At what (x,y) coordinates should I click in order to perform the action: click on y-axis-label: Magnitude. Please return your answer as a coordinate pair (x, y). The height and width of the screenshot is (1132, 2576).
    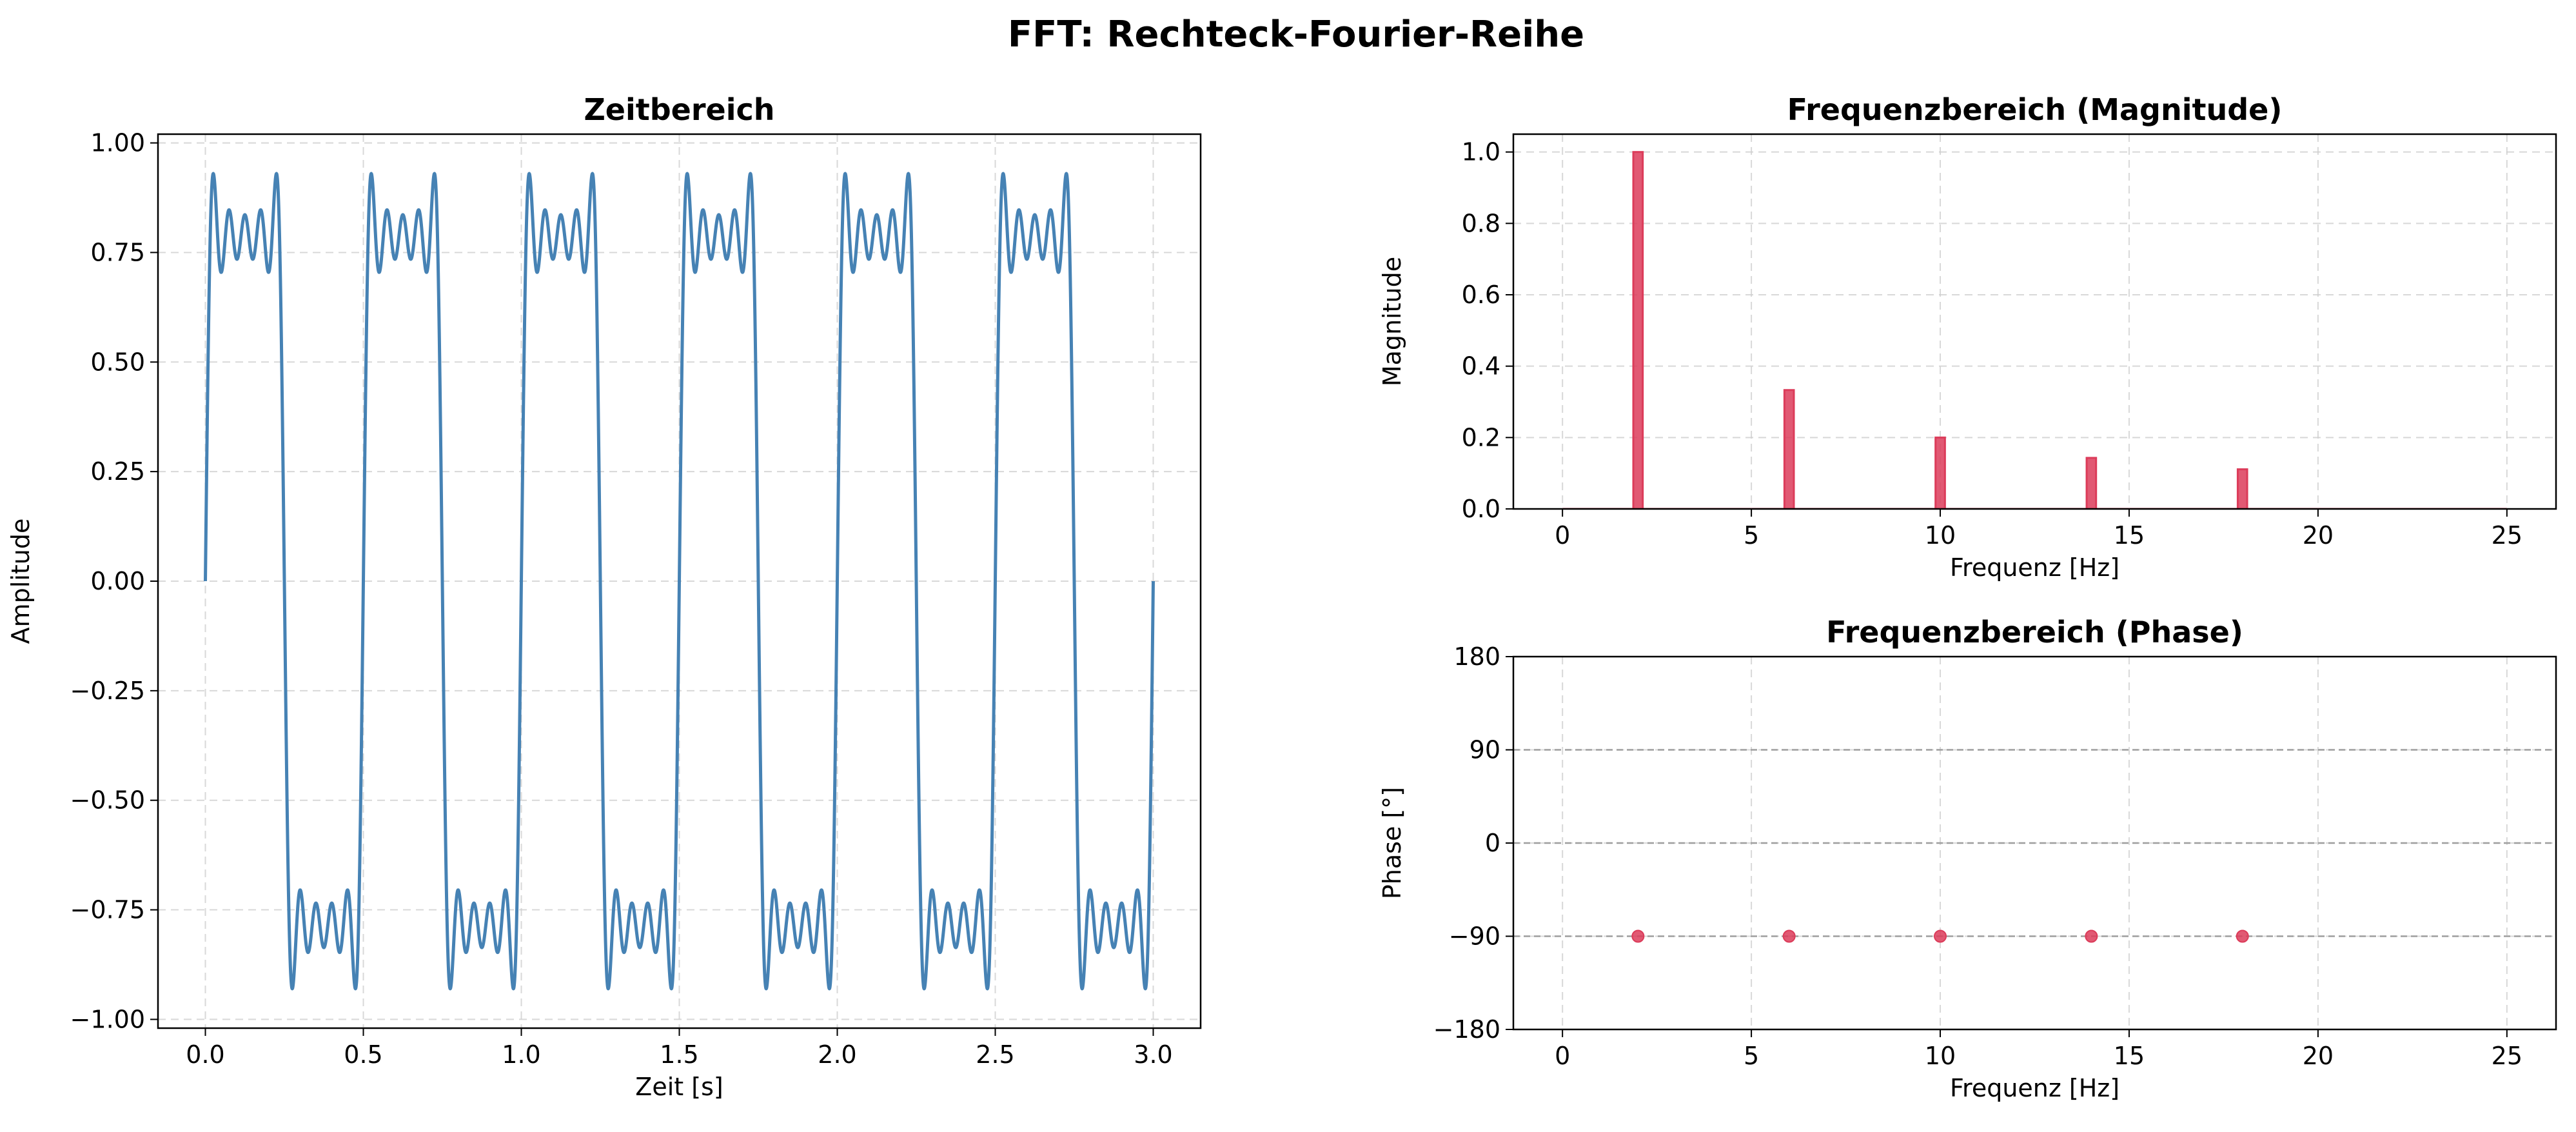
    Looking at the image, I should click on (1392, 321).